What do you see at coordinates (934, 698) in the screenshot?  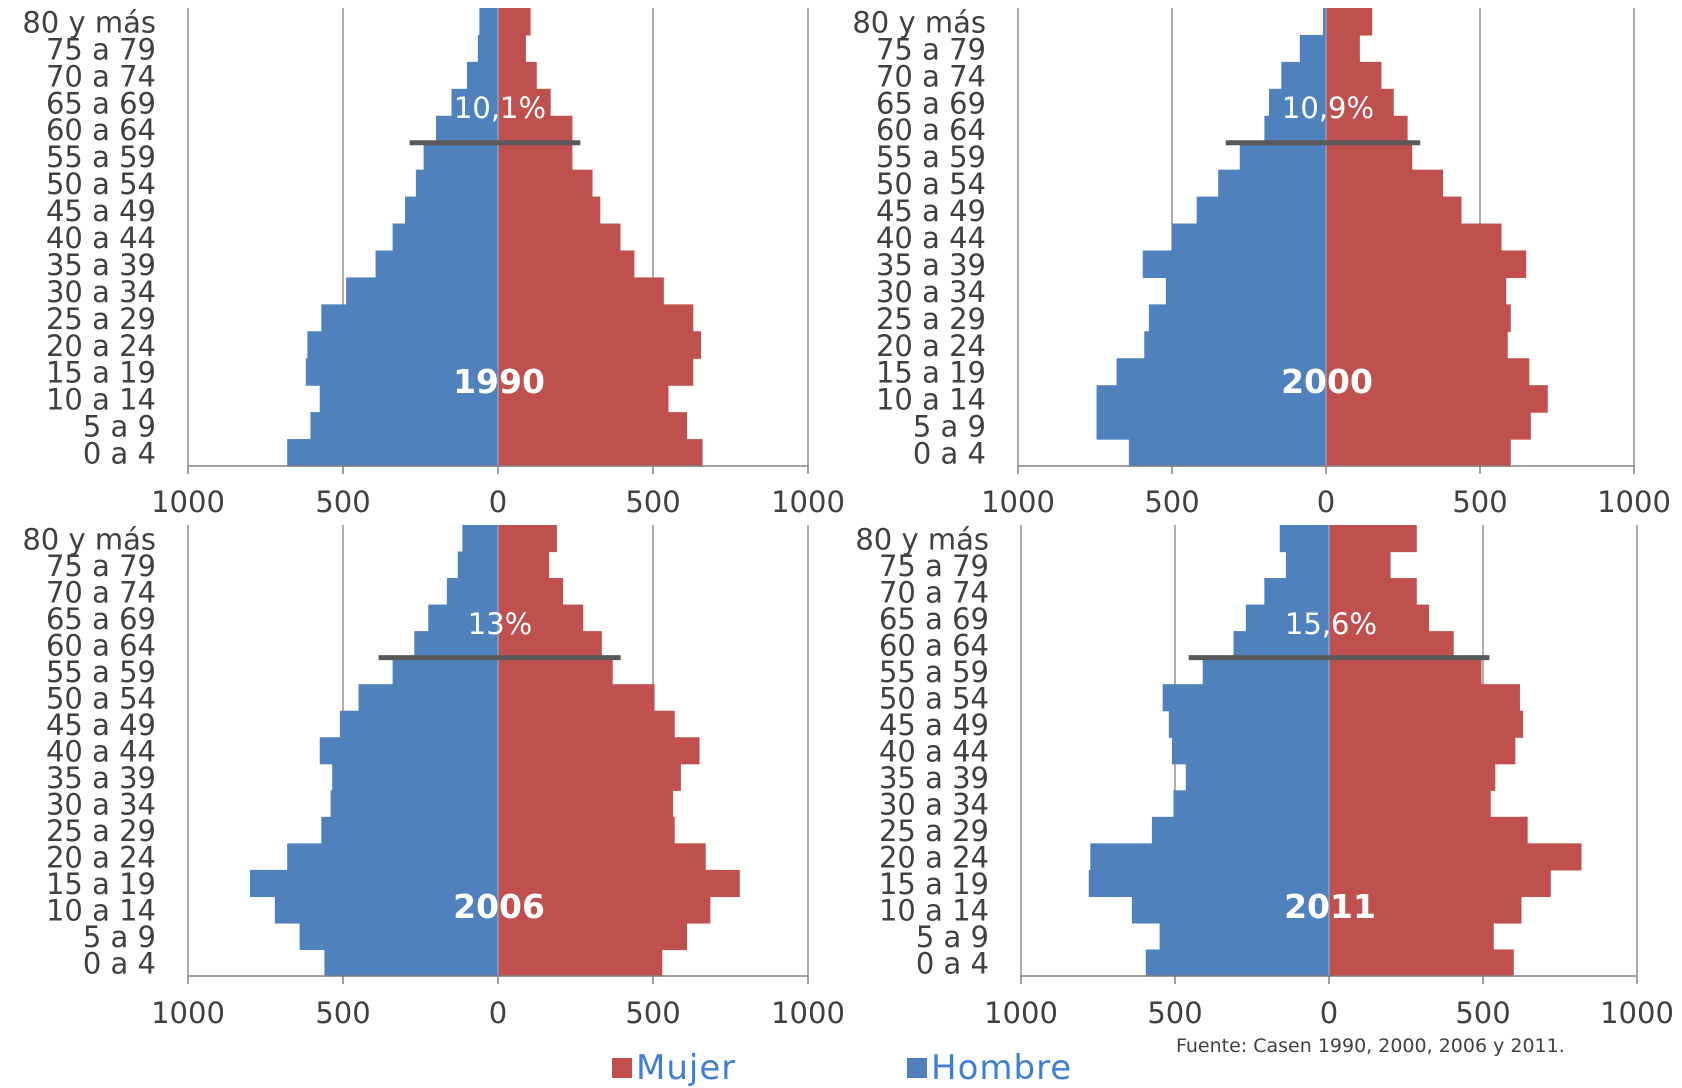 I see `panel-2011-category-label: 50 a 54` at bounding box center [934, 698].